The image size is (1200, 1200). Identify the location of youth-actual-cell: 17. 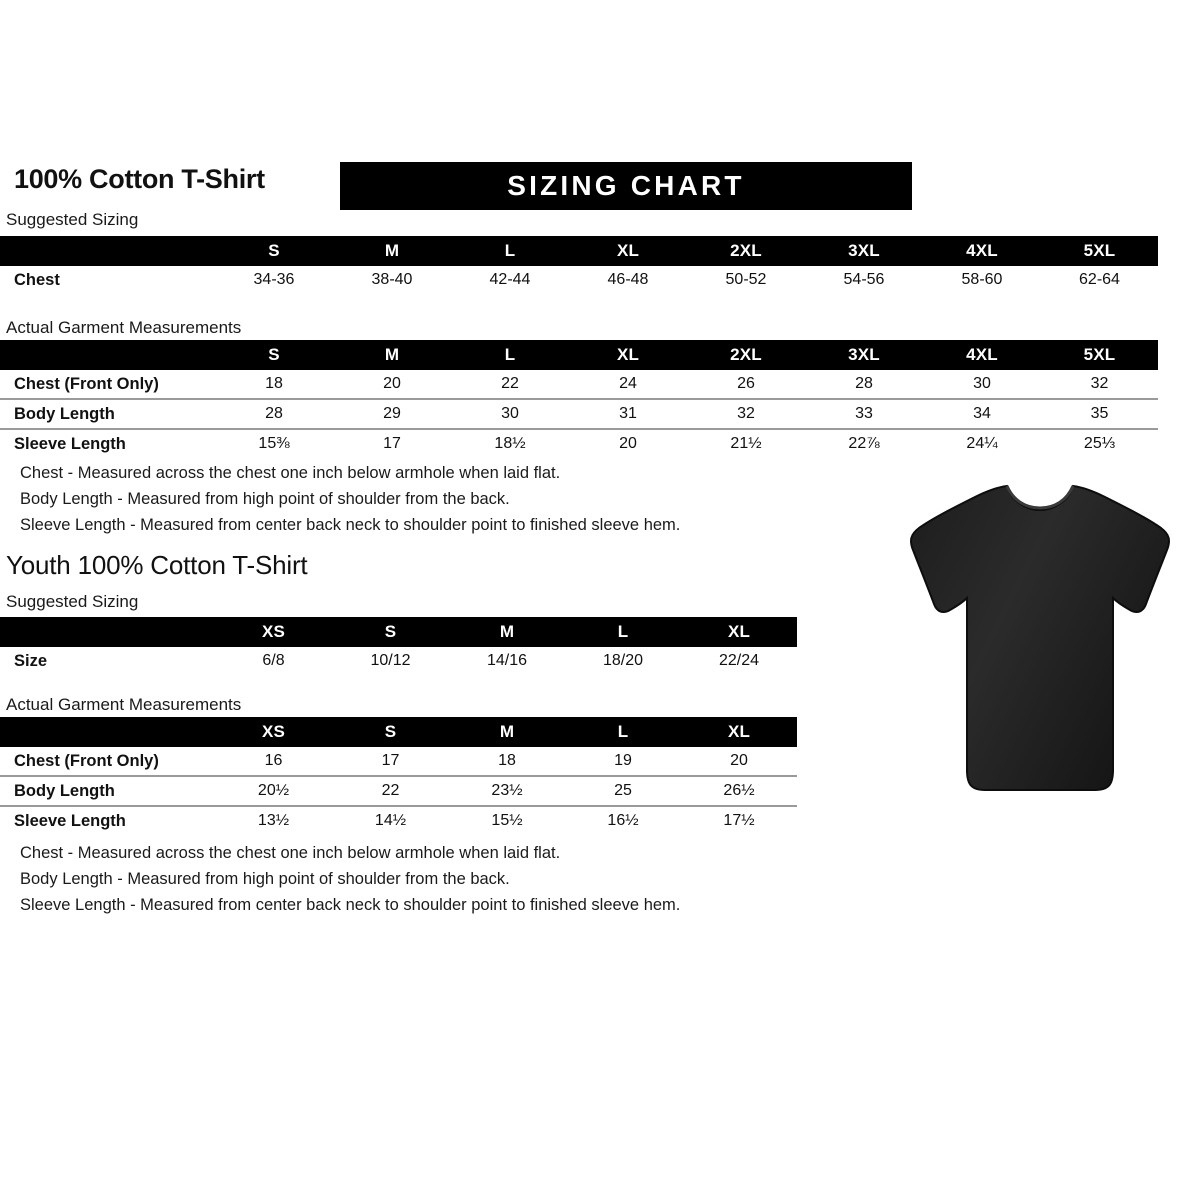
(390, 760).